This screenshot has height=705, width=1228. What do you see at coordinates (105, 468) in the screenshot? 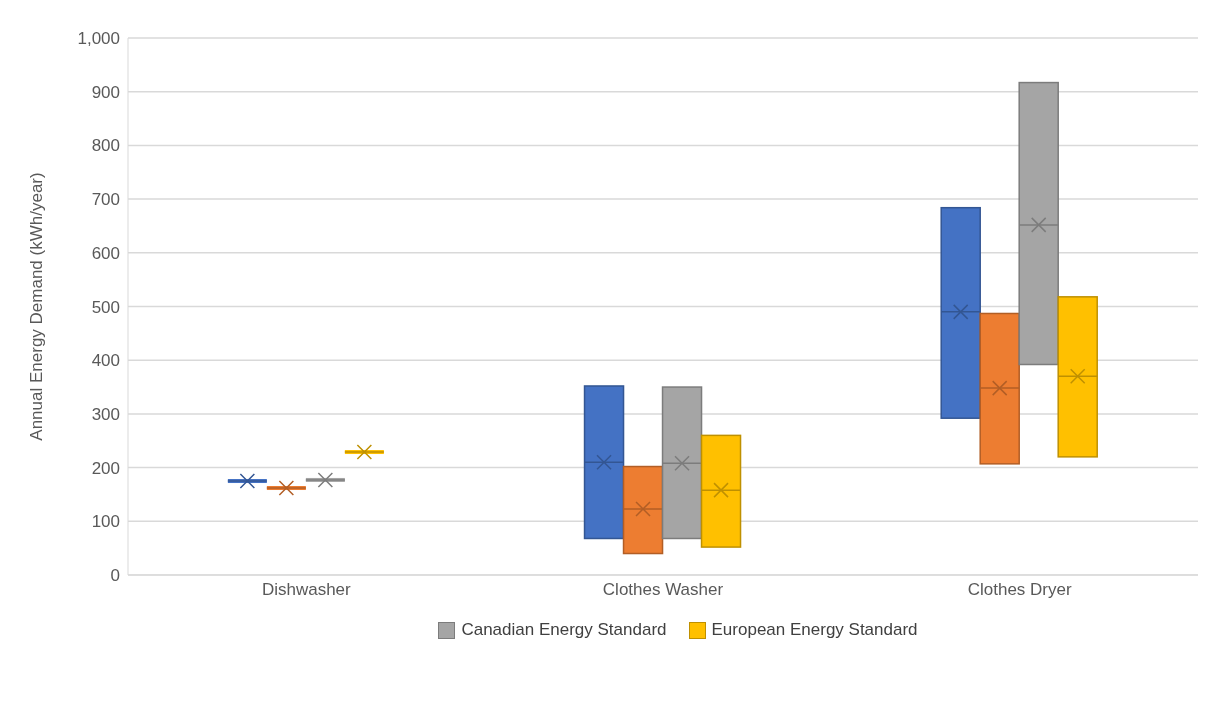
I see `y-tick-label: 200` at bounding box center [105, 468].